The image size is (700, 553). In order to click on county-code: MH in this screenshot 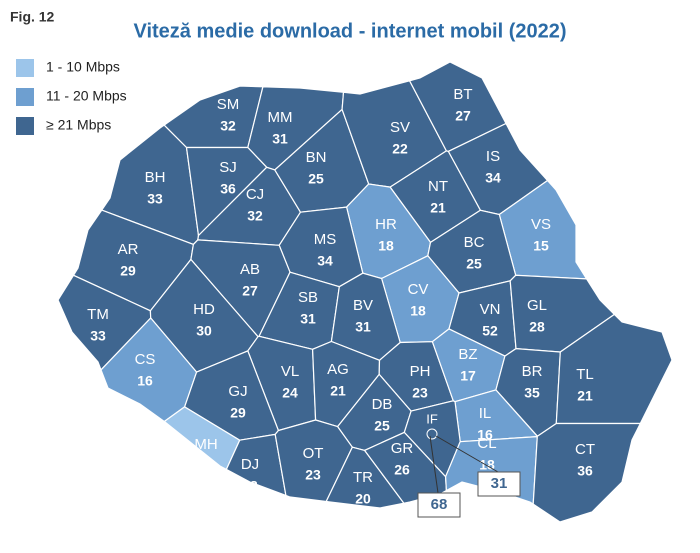, I will do `click(205, 444)`.